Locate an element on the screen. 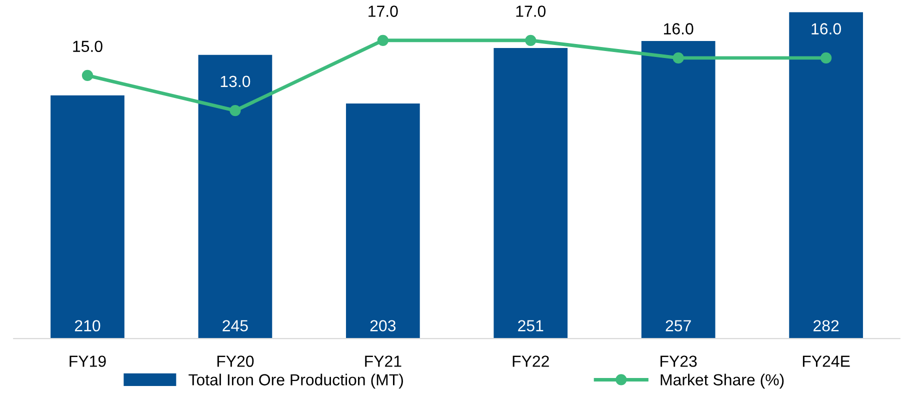  data-label: 251 is located at coordinates (531, 326).